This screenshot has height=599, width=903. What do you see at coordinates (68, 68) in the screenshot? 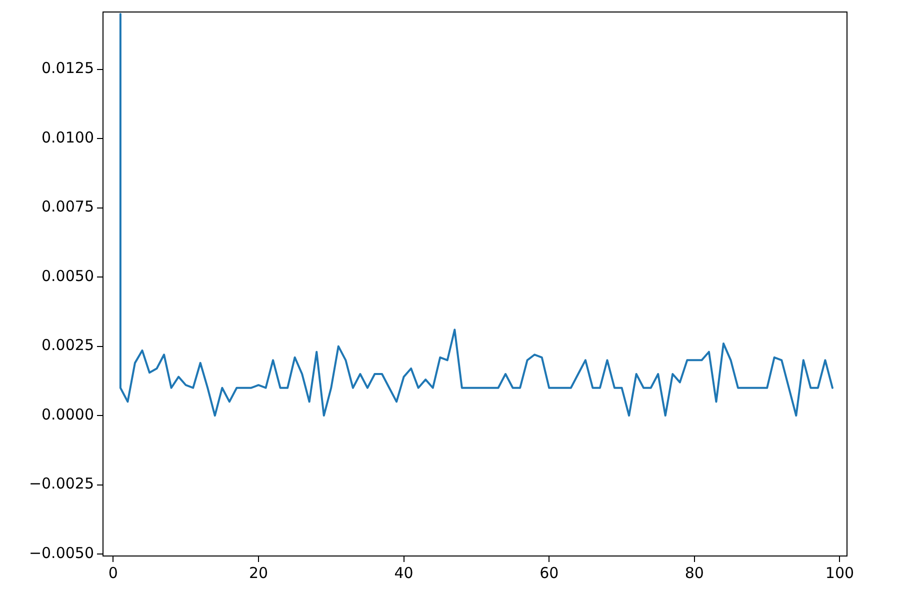
I see `y-tick-label: 0.0125` at bounding box center [68, 68].